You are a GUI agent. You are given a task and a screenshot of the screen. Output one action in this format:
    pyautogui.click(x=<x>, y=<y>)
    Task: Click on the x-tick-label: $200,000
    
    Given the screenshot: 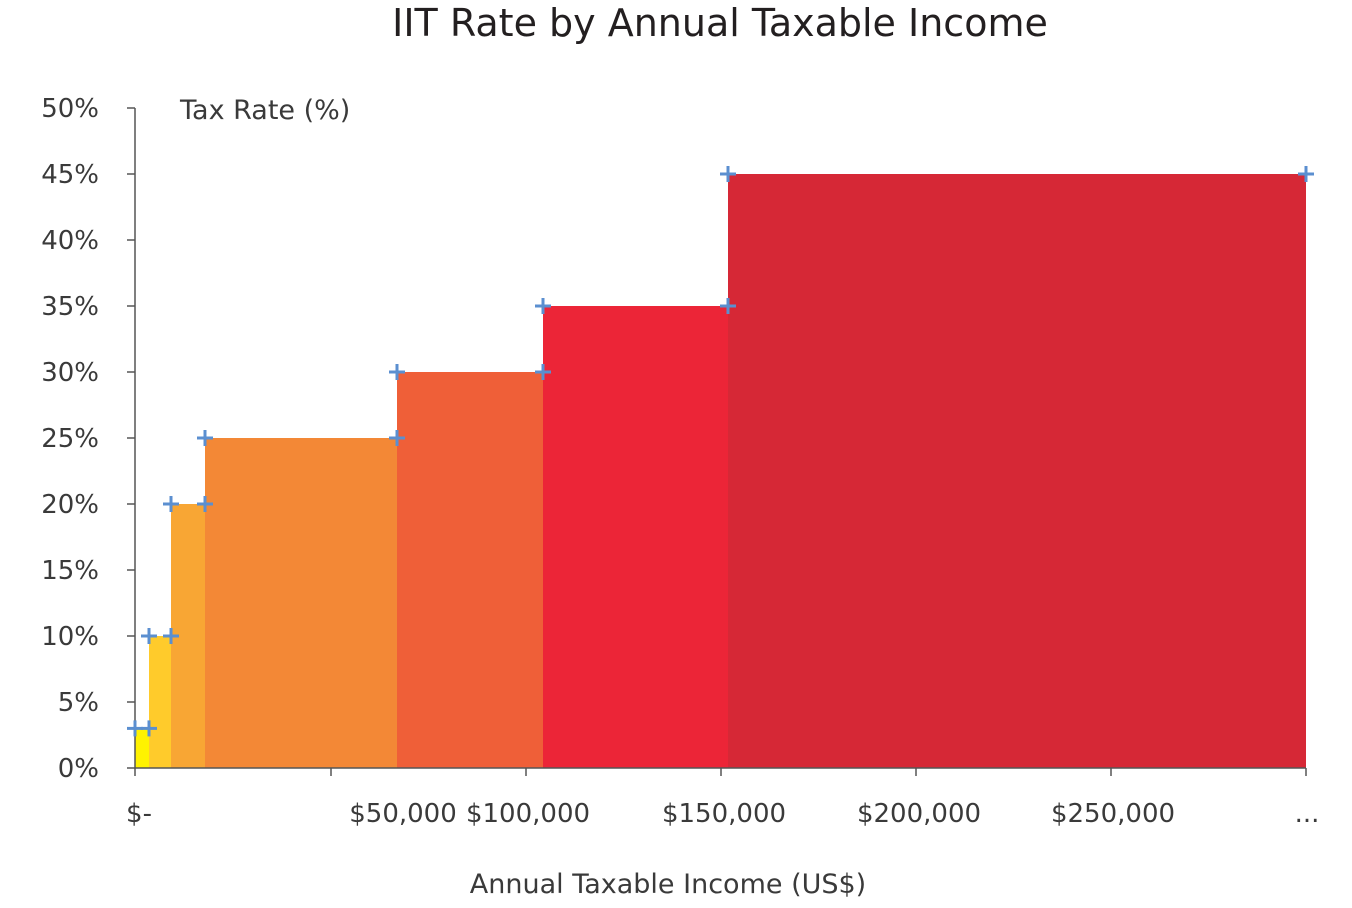 What is the action you would take?
    pyautogui.click(x=919, y=814)
    